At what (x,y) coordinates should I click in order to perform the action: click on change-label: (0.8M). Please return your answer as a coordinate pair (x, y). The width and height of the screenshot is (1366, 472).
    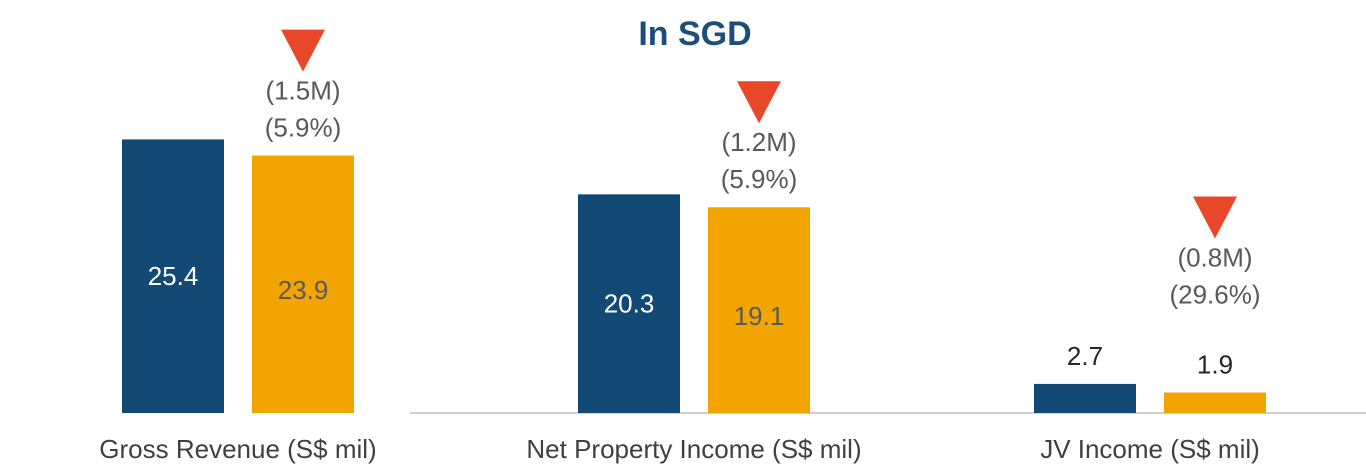
    Looking at the image, I should click on (1214, 257).